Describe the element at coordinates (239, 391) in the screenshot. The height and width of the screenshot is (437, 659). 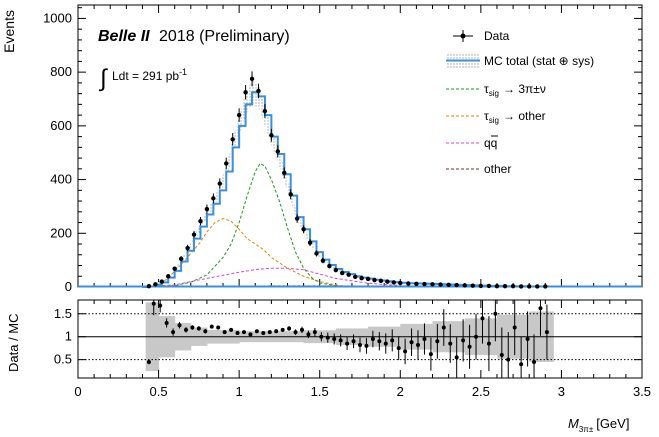
I see `x-tick-label: 1` at that location.